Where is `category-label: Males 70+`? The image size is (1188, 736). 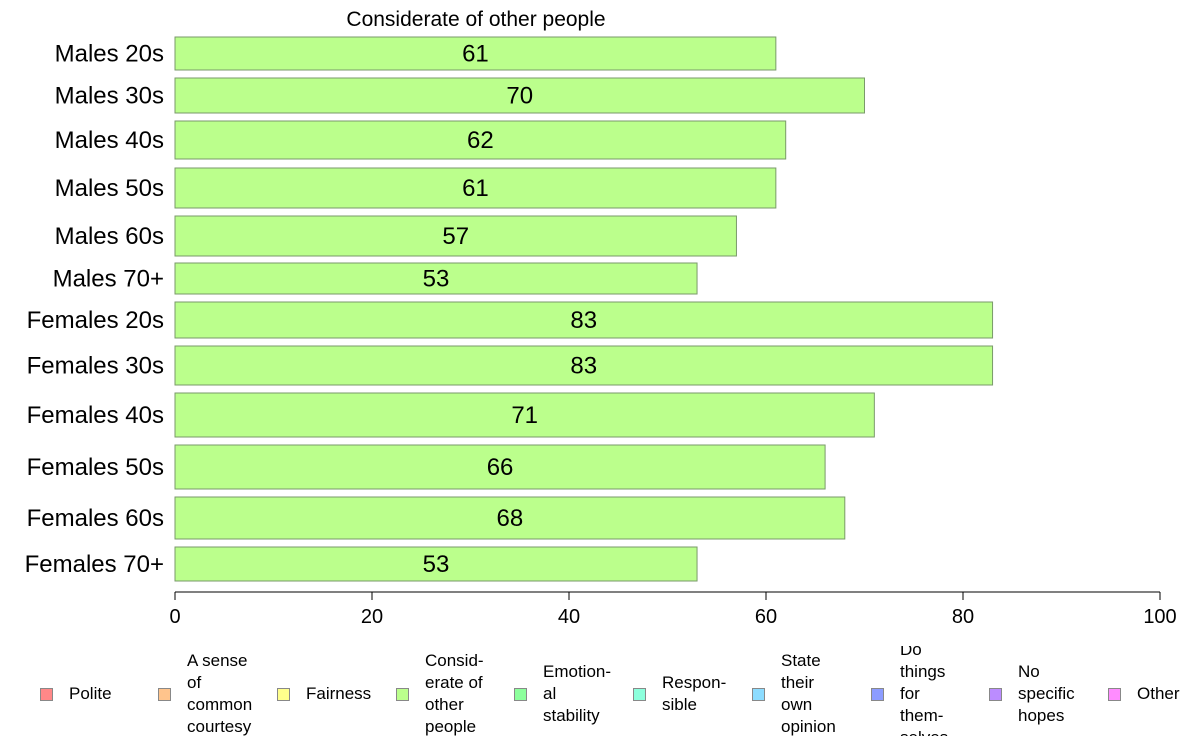
category-label: Males 70+ is located at coordinates (108, 279).